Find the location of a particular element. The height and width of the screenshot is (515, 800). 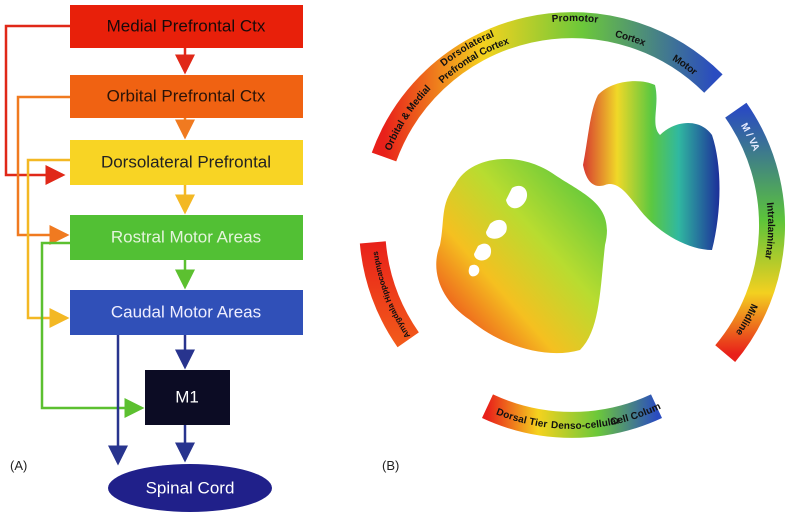

box-label: Caudal Motor Areas is located at coordinates (186, 311).